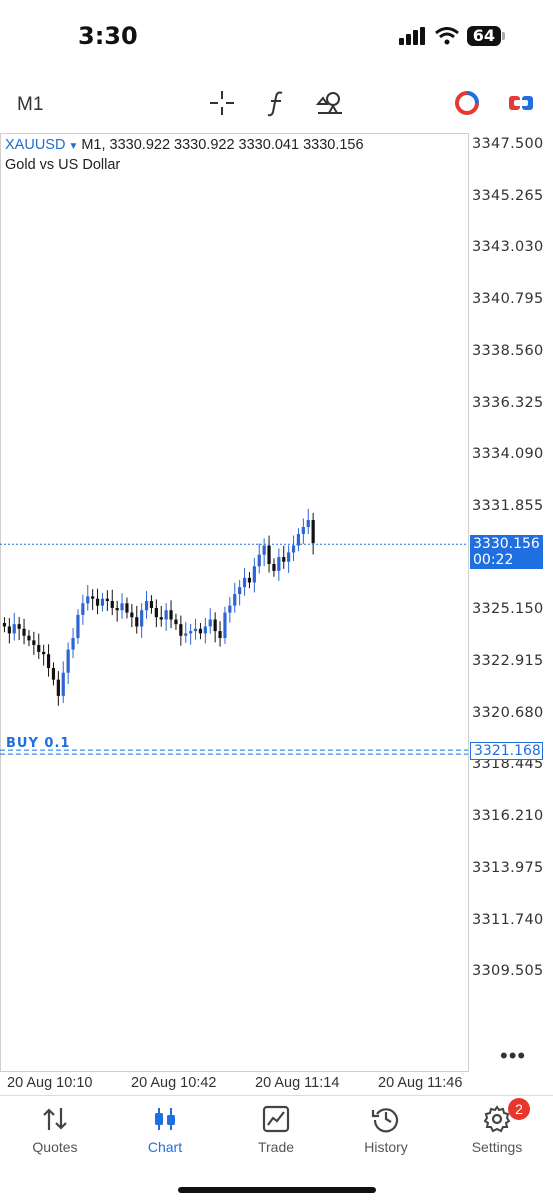  What do you see at coordinates (174, 1083) in the screenshot?
I see `time-tick: 20 Aug 10:42` at bounding box center [174, 1083].